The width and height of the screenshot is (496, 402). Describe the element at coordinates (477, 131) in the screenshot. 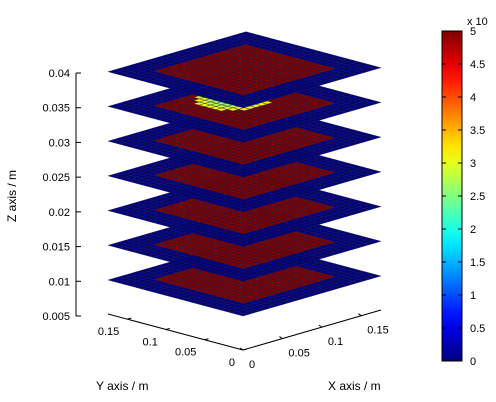

I see `colorbar-tick-label: 3.5` at that location.